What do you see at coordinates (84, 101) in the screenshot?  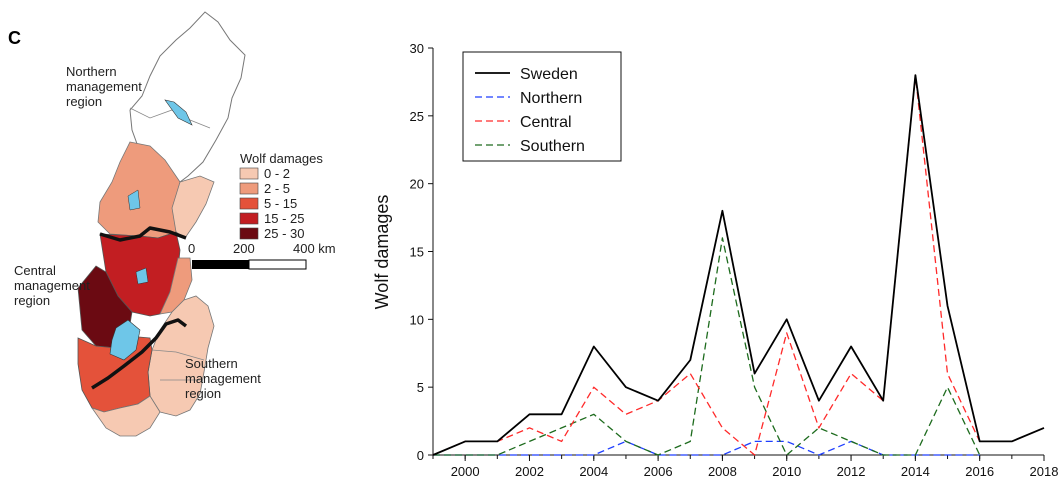 I see `northern-region-label-3: region` at bounding box center [84, 101].